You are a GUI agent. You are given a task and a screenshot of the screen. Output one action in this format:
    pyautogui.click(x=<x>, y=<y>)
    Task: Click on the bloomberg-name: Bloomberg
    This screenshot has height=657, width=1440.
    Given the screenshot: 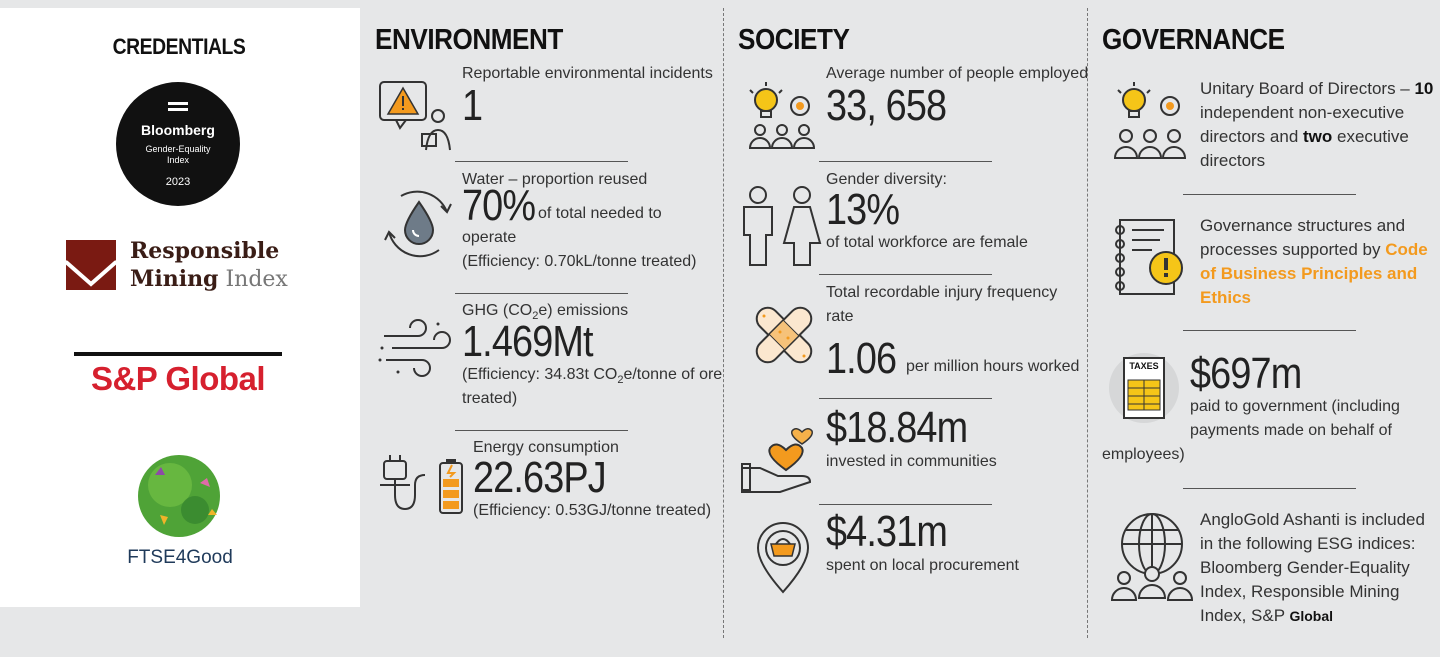 What is the action you would take?
    pyautogui.click(x=178, y=130)
    